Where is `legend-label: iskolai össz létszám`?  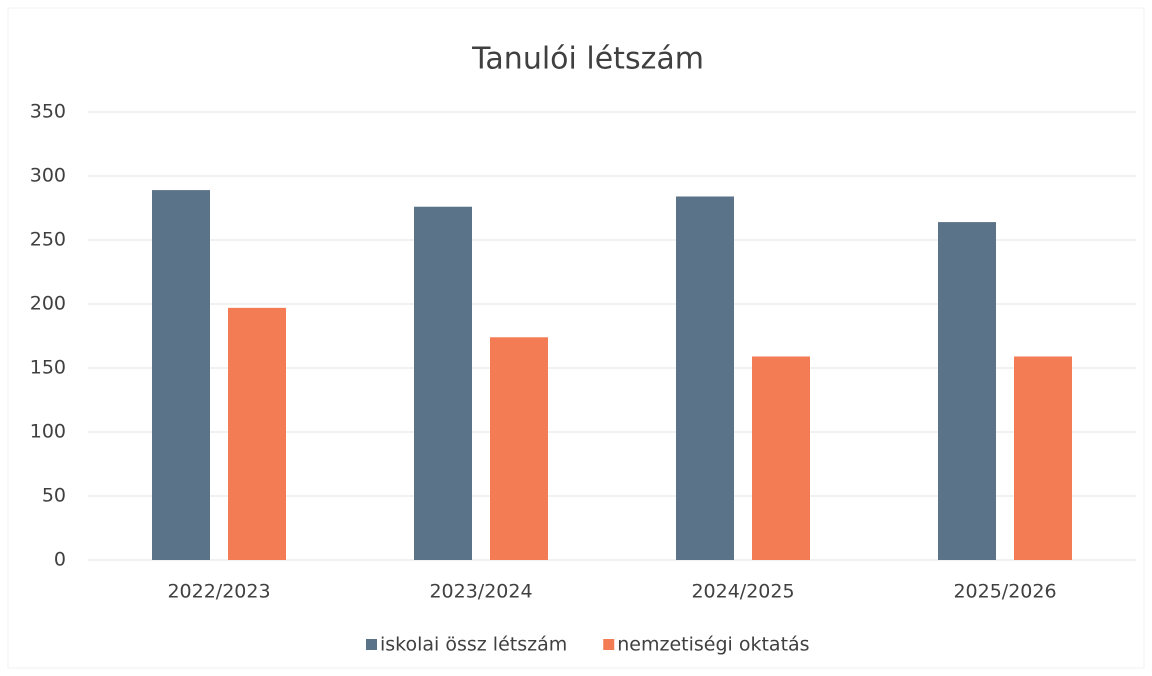 legend-label: iskolai össz létszám is located at coordinates (473, 645).